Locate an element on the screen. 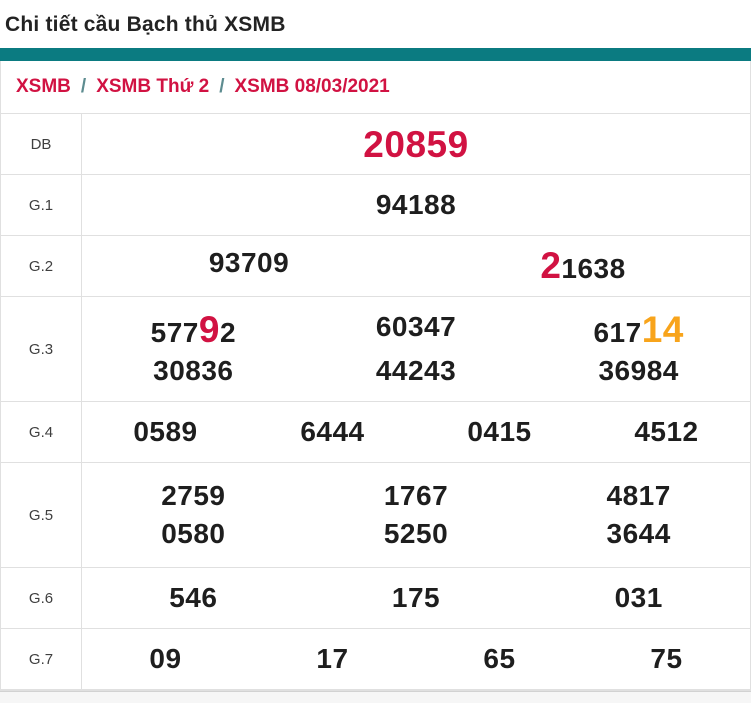 Image resolution: width=751 pixels, height=709 pixels. prize-value: 94188 is located at coordinates (416, 205).